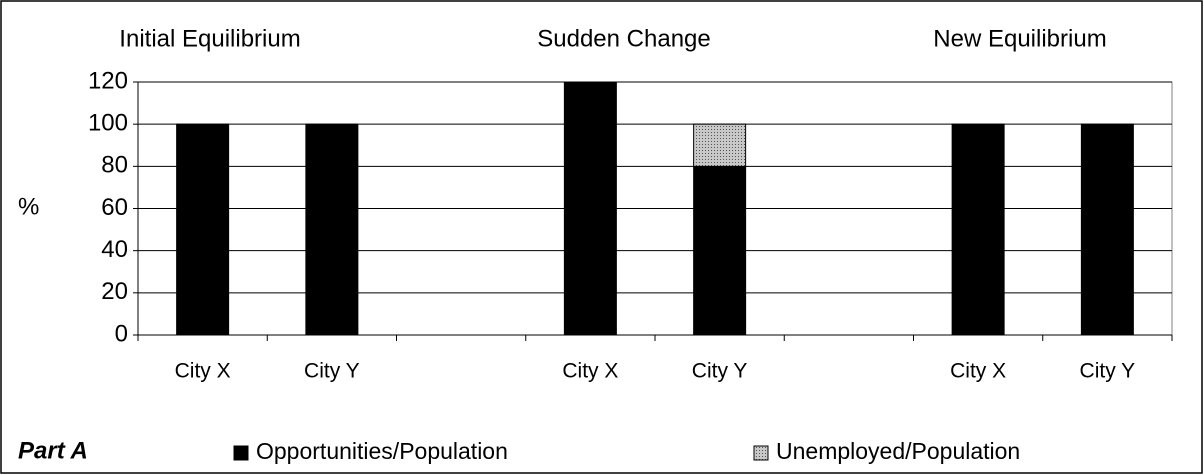 The height and width of the screenshot is (475, 1204). I want to click on group-title: New Equilibrium, so click(1019, 38).